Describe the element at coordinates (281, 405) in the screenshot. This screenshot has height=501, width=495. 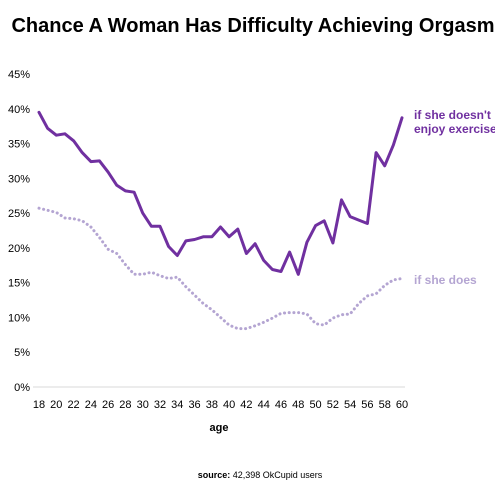
I see `x-tick-label: 46` at that location.